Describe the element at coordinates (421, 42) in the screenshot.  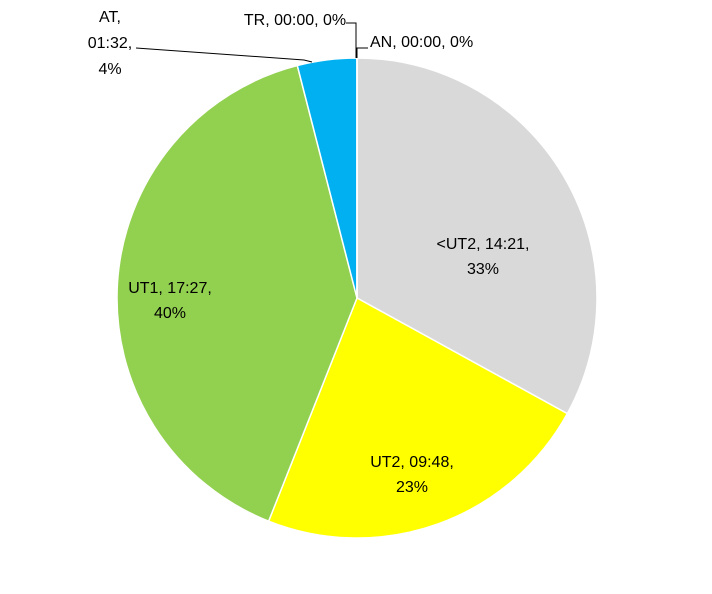
I see `data-label: AN, 00:00, 0%` at that location.